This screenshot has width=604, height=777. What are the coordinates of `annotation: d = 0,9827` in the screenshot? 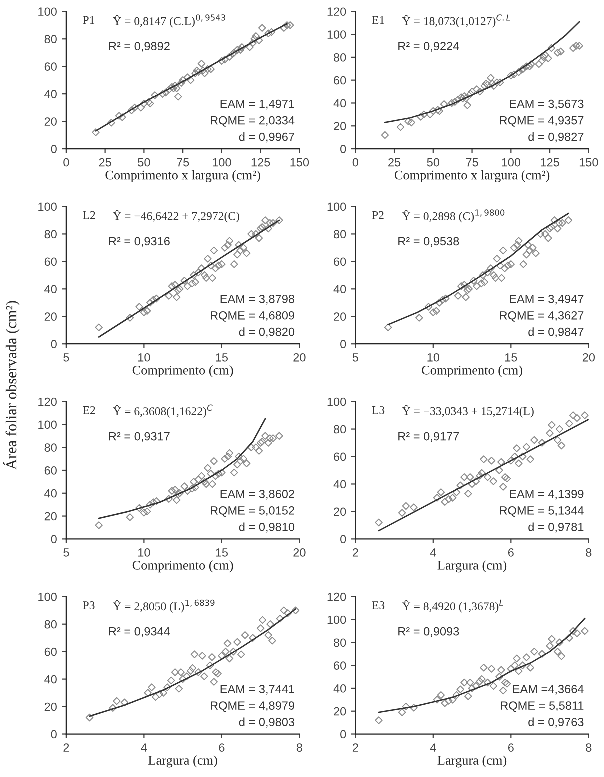 It's located at (556, 137).